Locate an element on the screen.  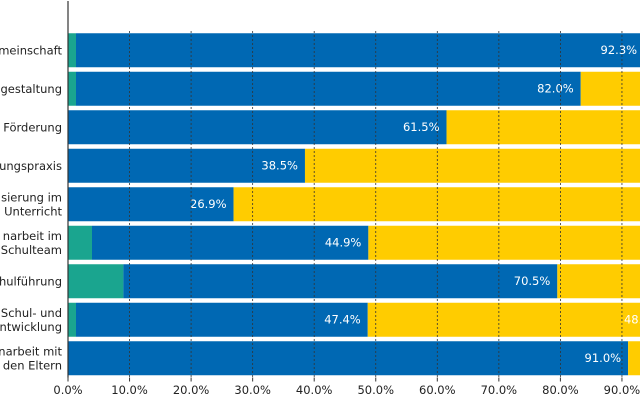
category-label: narbeit im Schulteam is located at coordinates (31, 242).